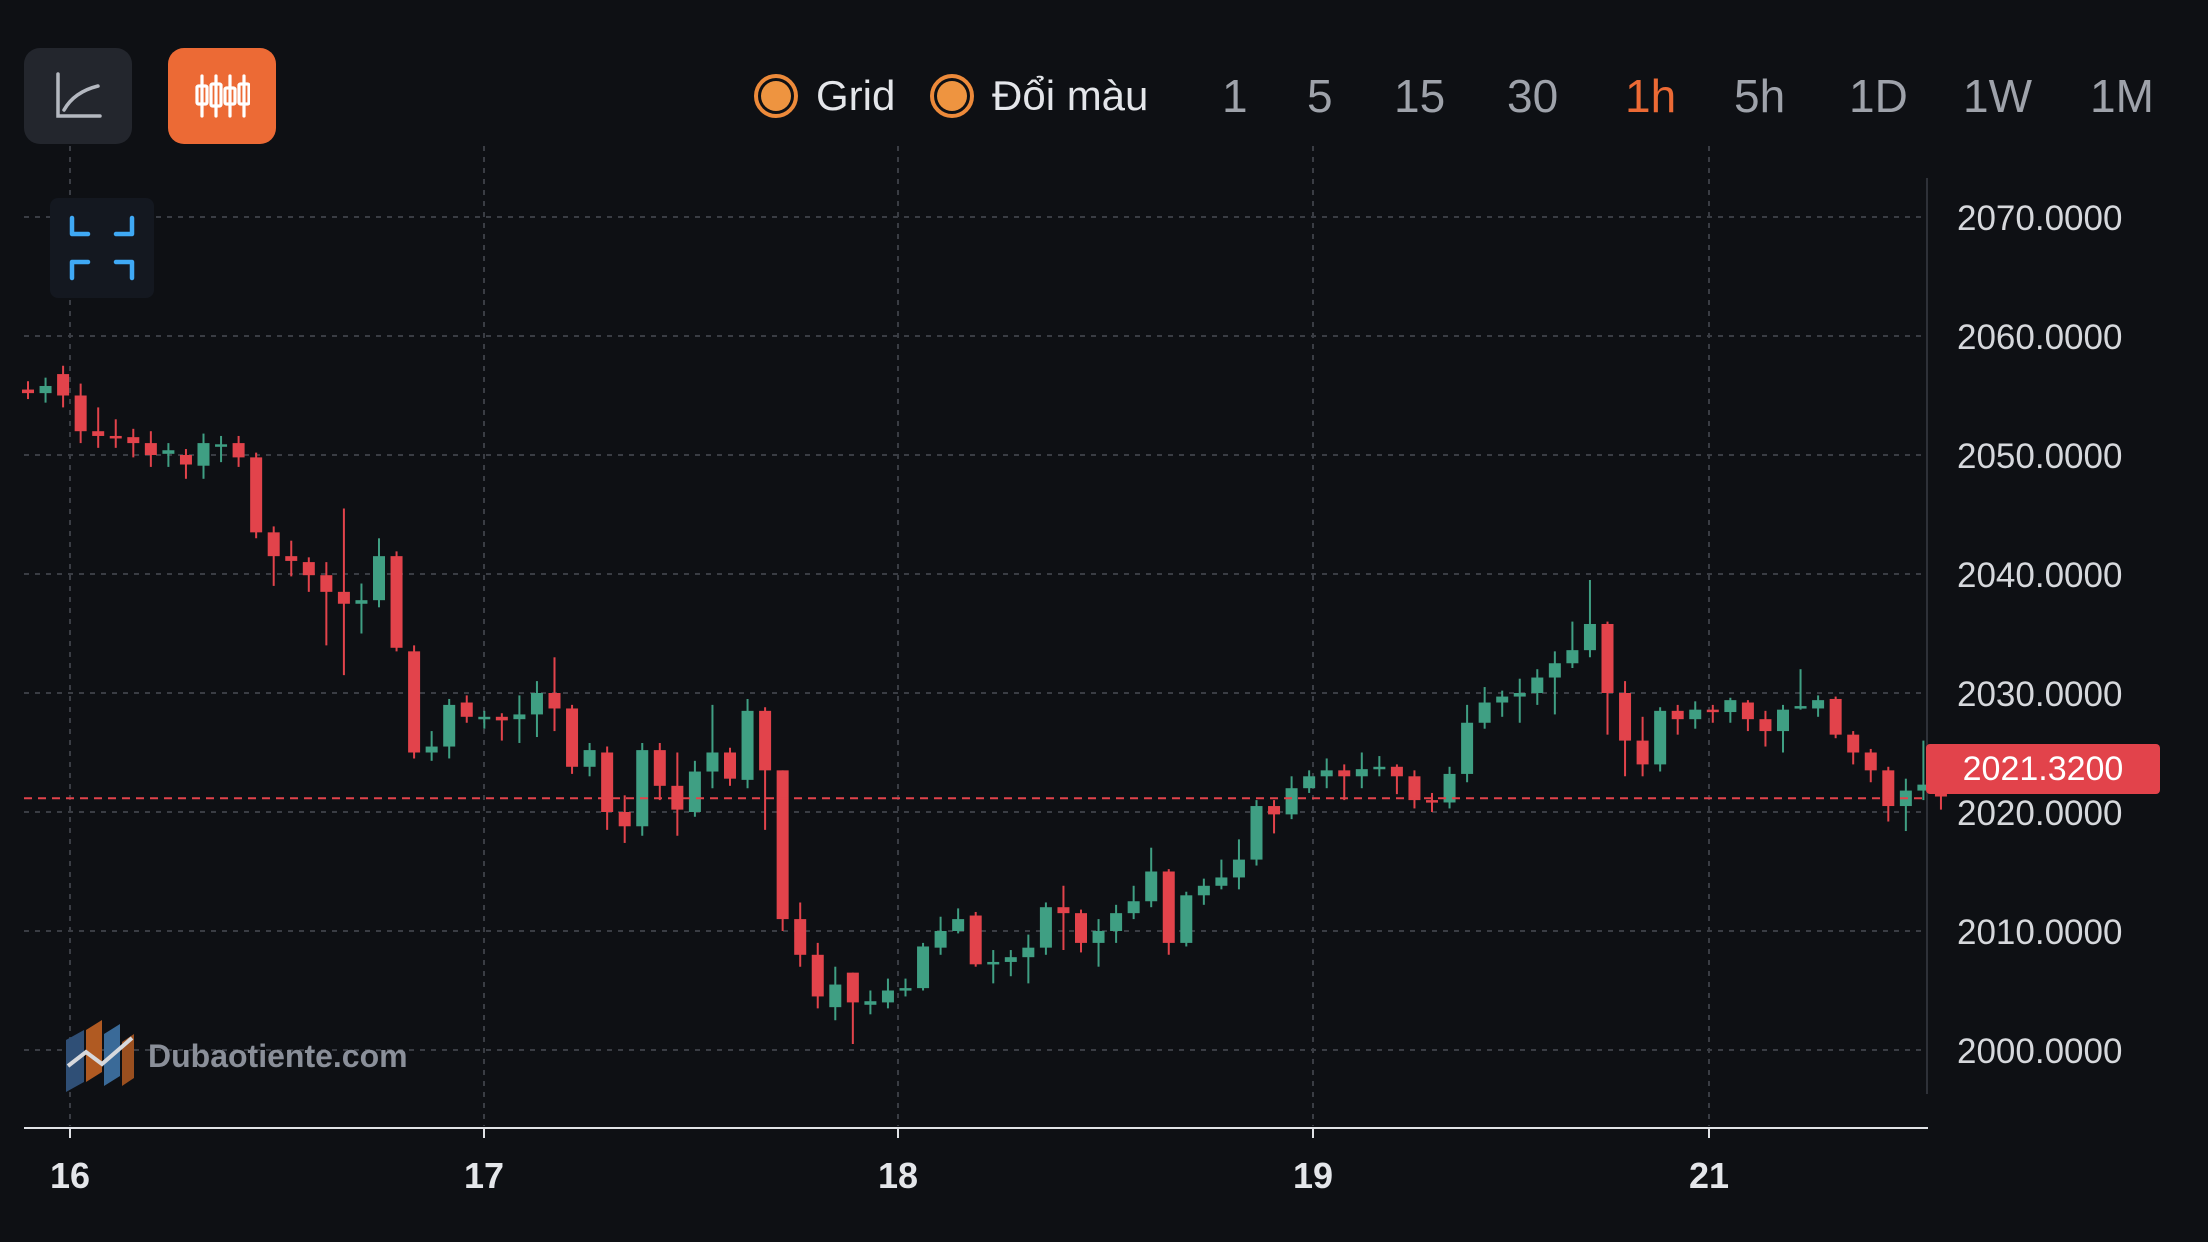 The width and height of the screenshot is (2208, 1242). What do you see at coordinates (1235, 96) in the screenshot?
I see `timeframe-1: 1` at bounding box center [1235, 96].